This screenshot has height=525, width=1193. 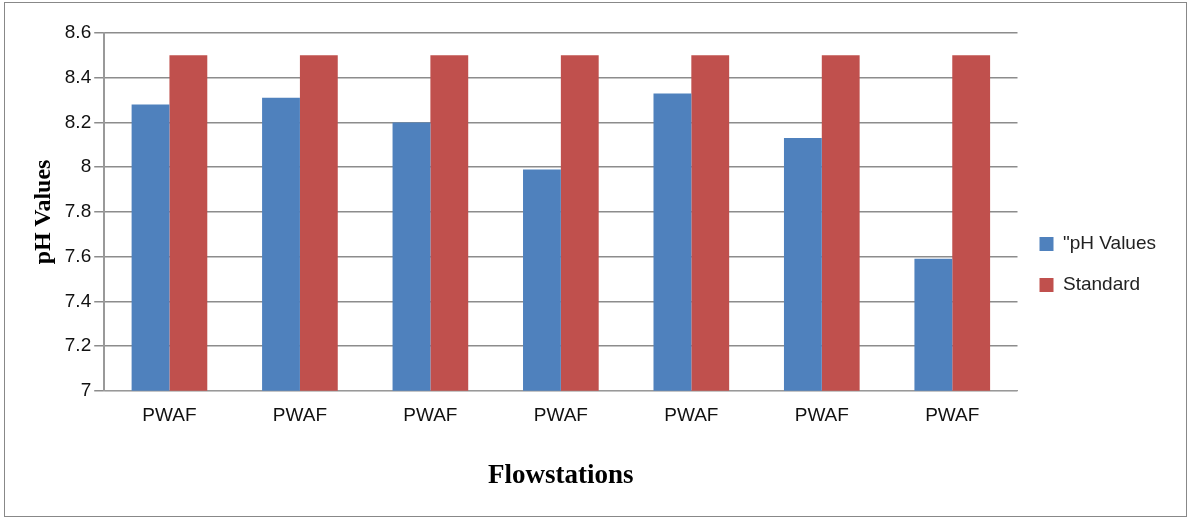 I want to click on x-axis-title: Flowstations, so click(x=561, y=473).